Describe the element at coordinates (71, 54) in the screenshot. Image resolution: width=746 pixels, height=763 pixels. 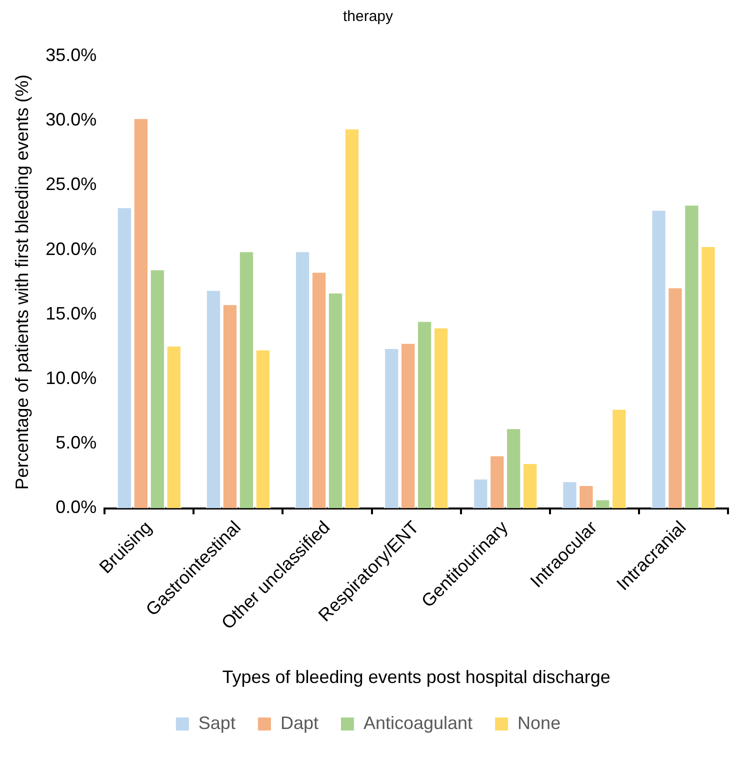
I see `y-tick-label: 35.0%` at that location.